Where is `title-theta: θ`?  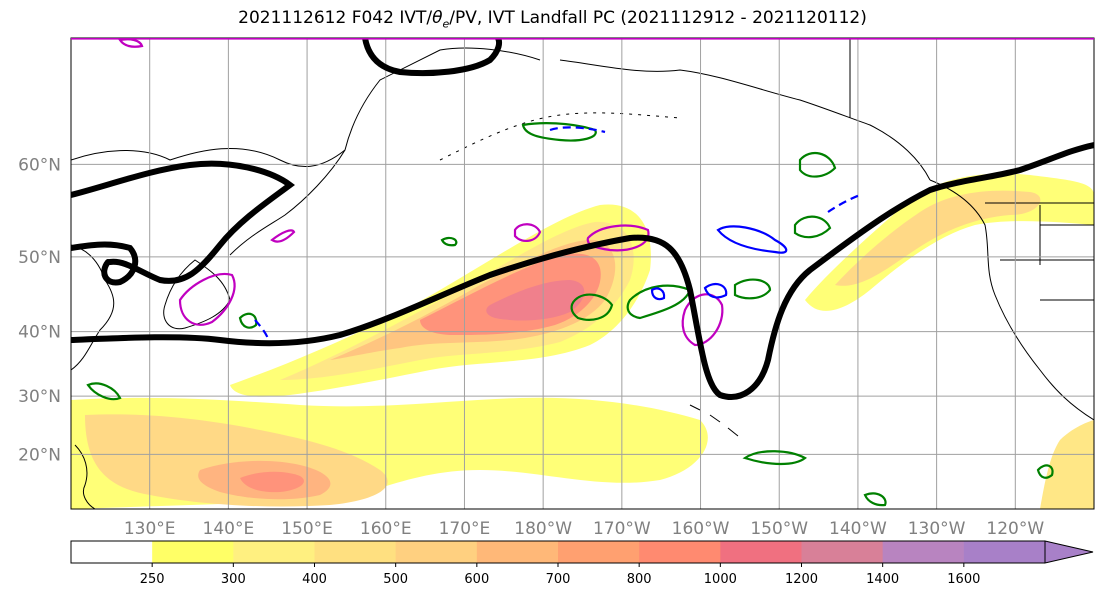 title-theta: θ is located at coordinates (437, 18).